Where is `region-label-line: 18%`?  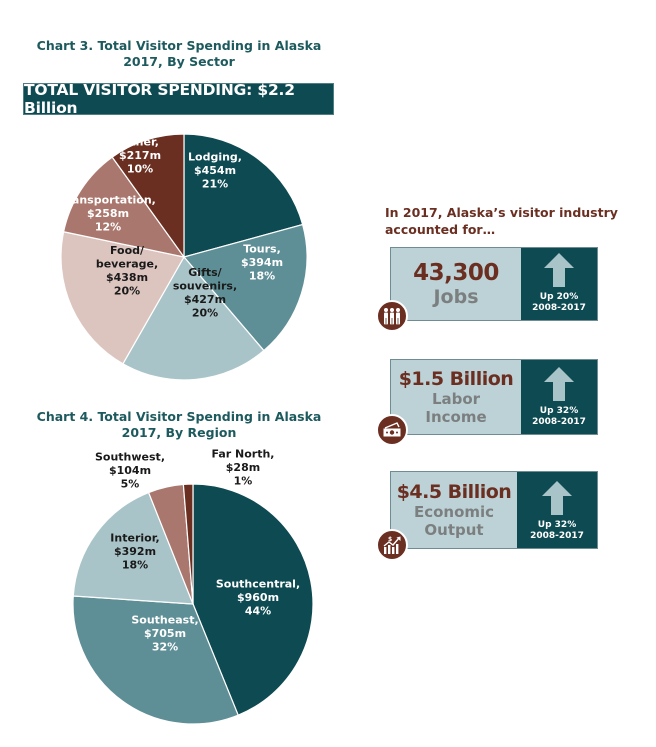 region-label-line: 18% is located at coordinates (135, 565).